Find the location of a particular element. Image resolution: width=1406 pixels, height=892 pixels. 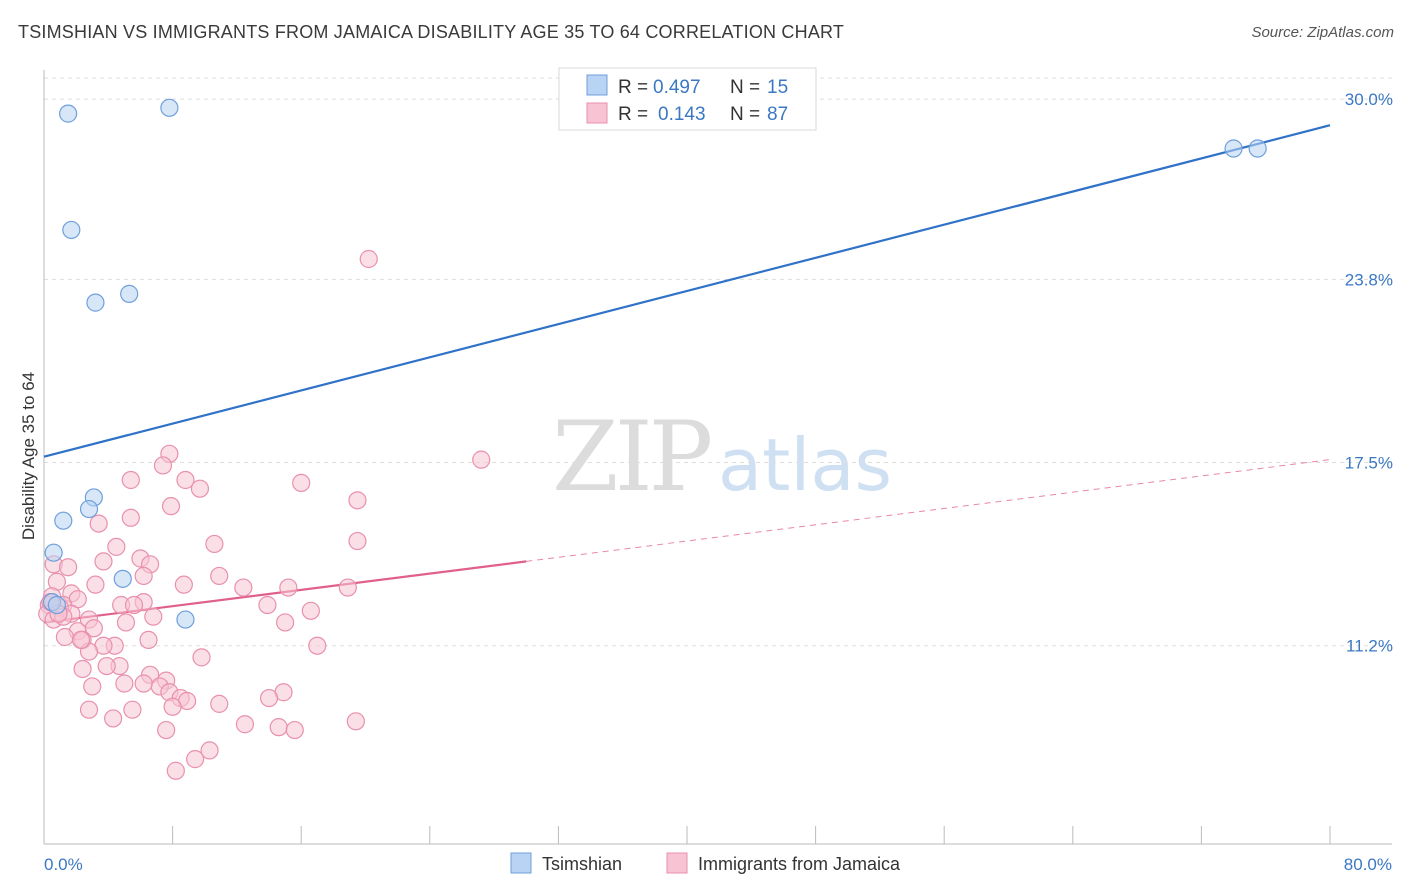

y-axis-label: Disability Age 35 to 64 is located at coordinates (28, 456).